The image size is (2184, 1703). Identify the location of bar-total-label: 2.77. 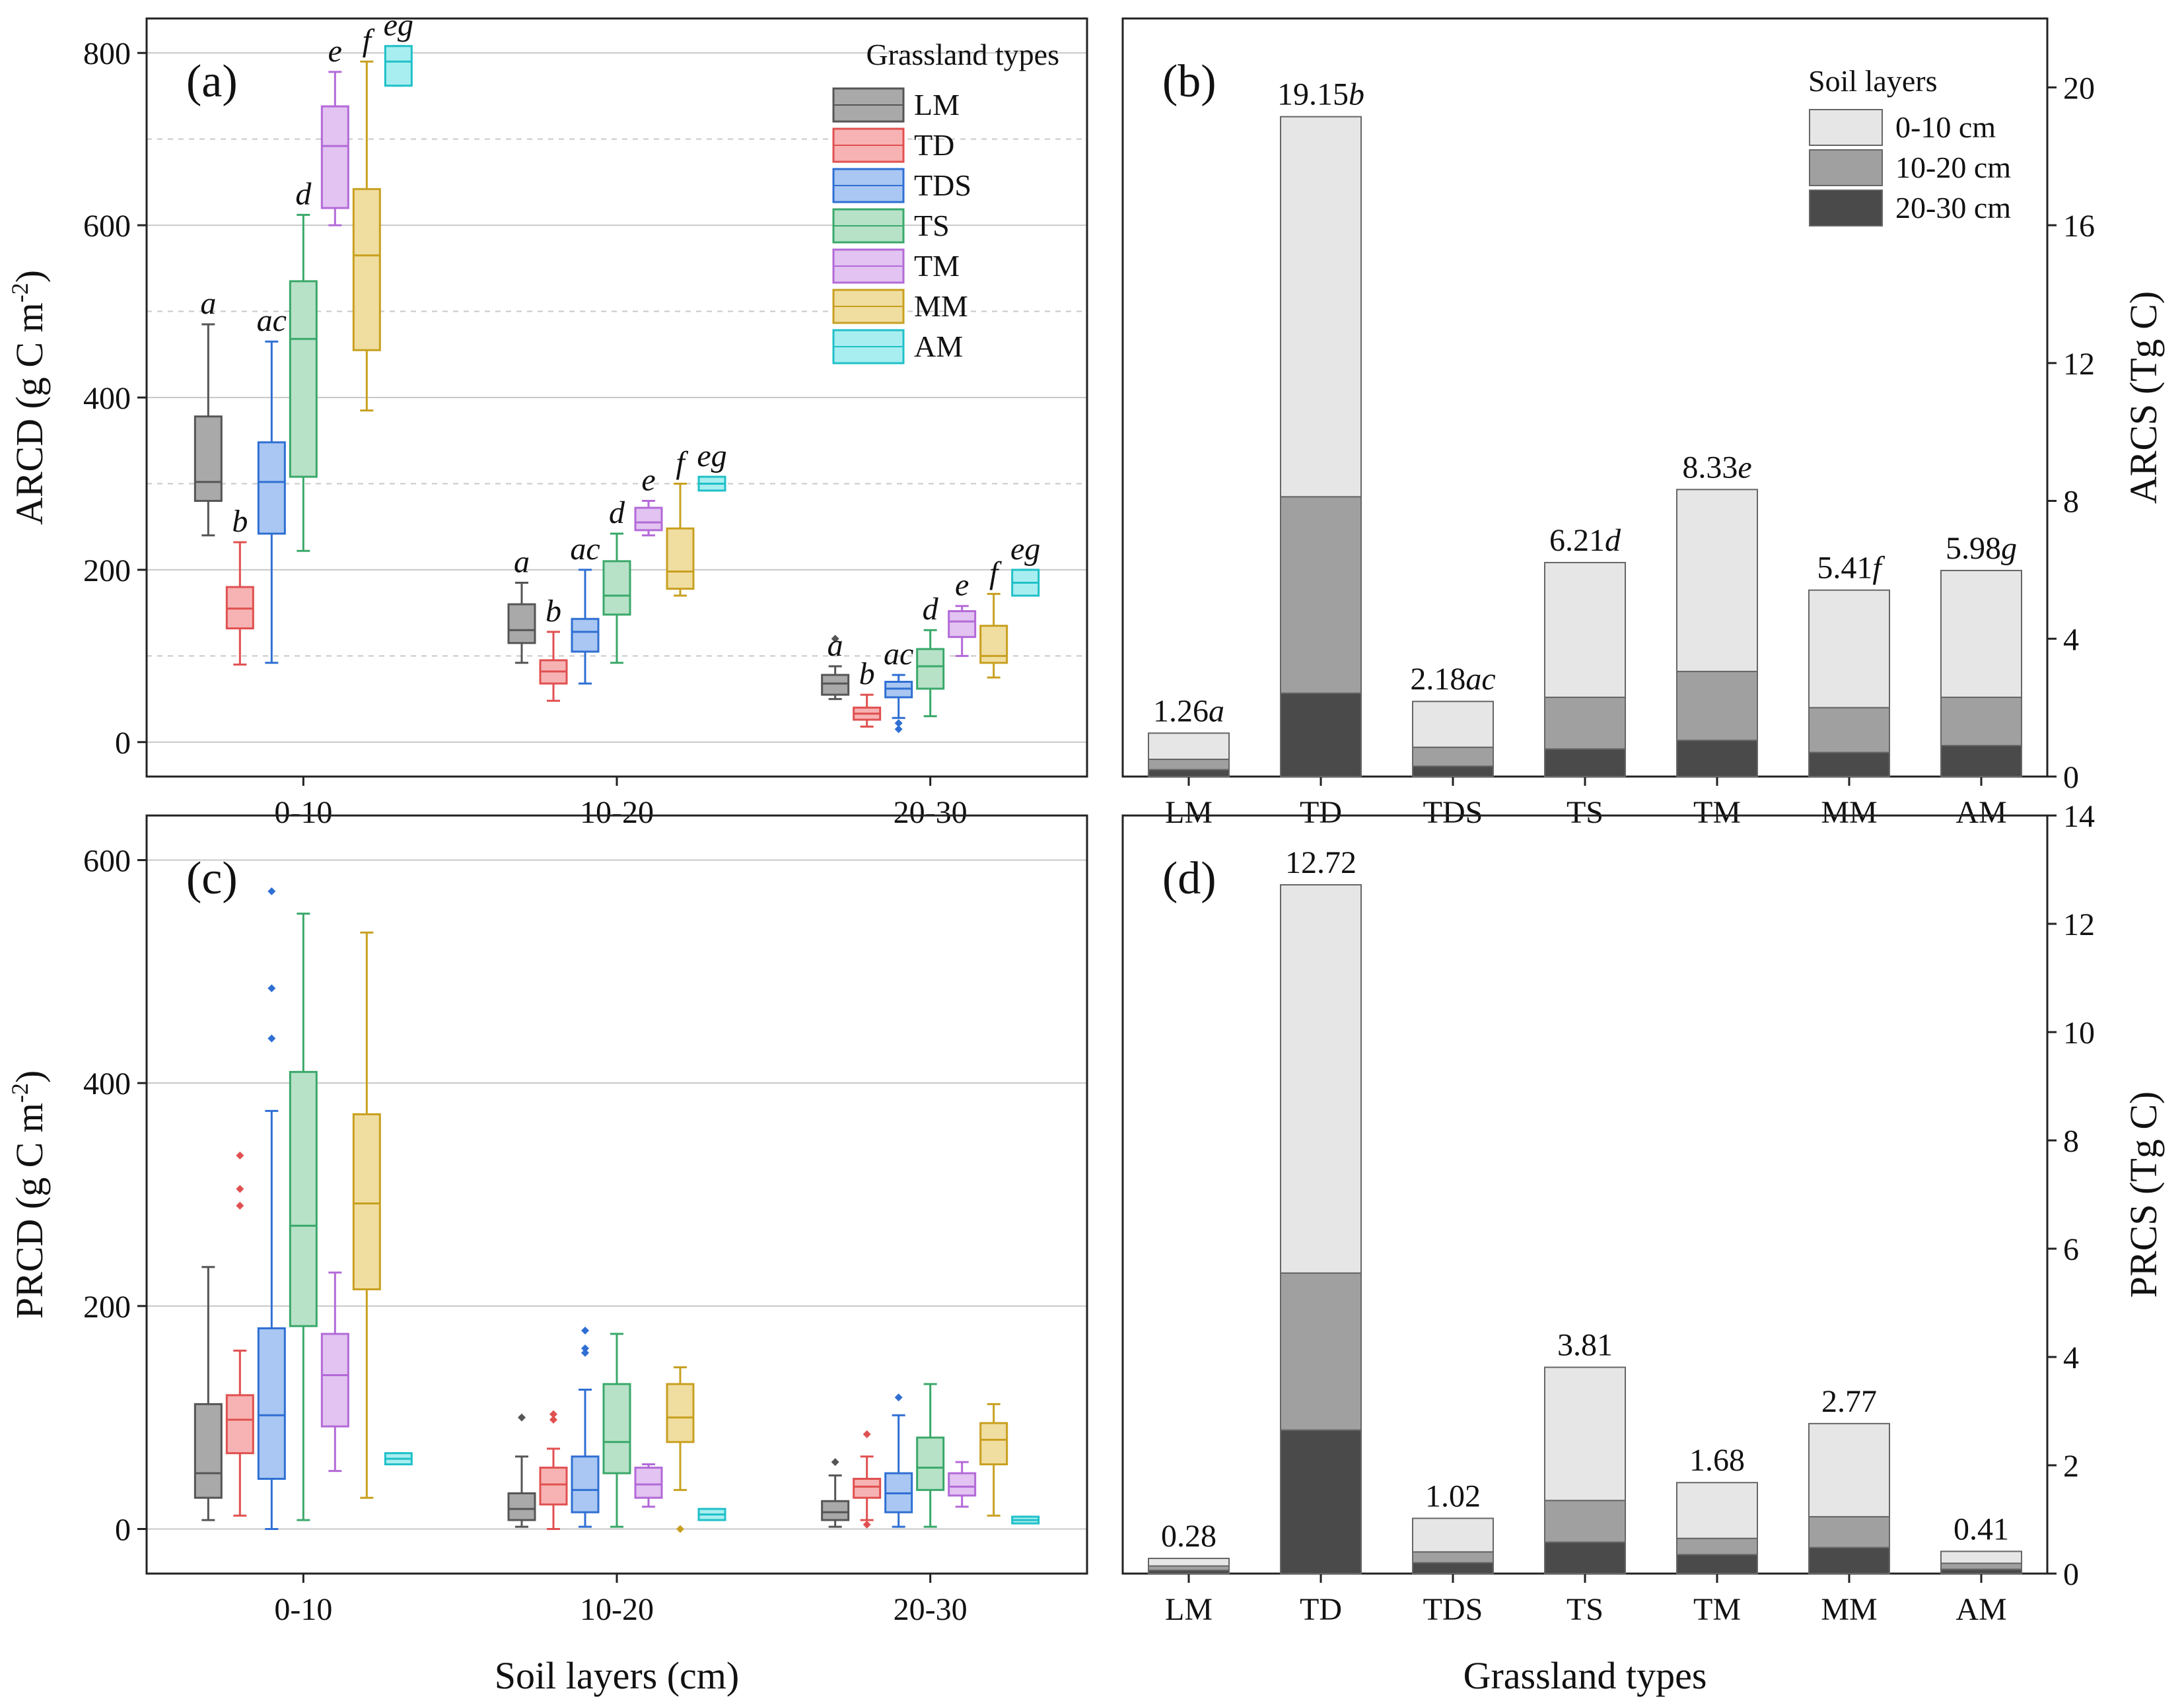
(1849, 1401).